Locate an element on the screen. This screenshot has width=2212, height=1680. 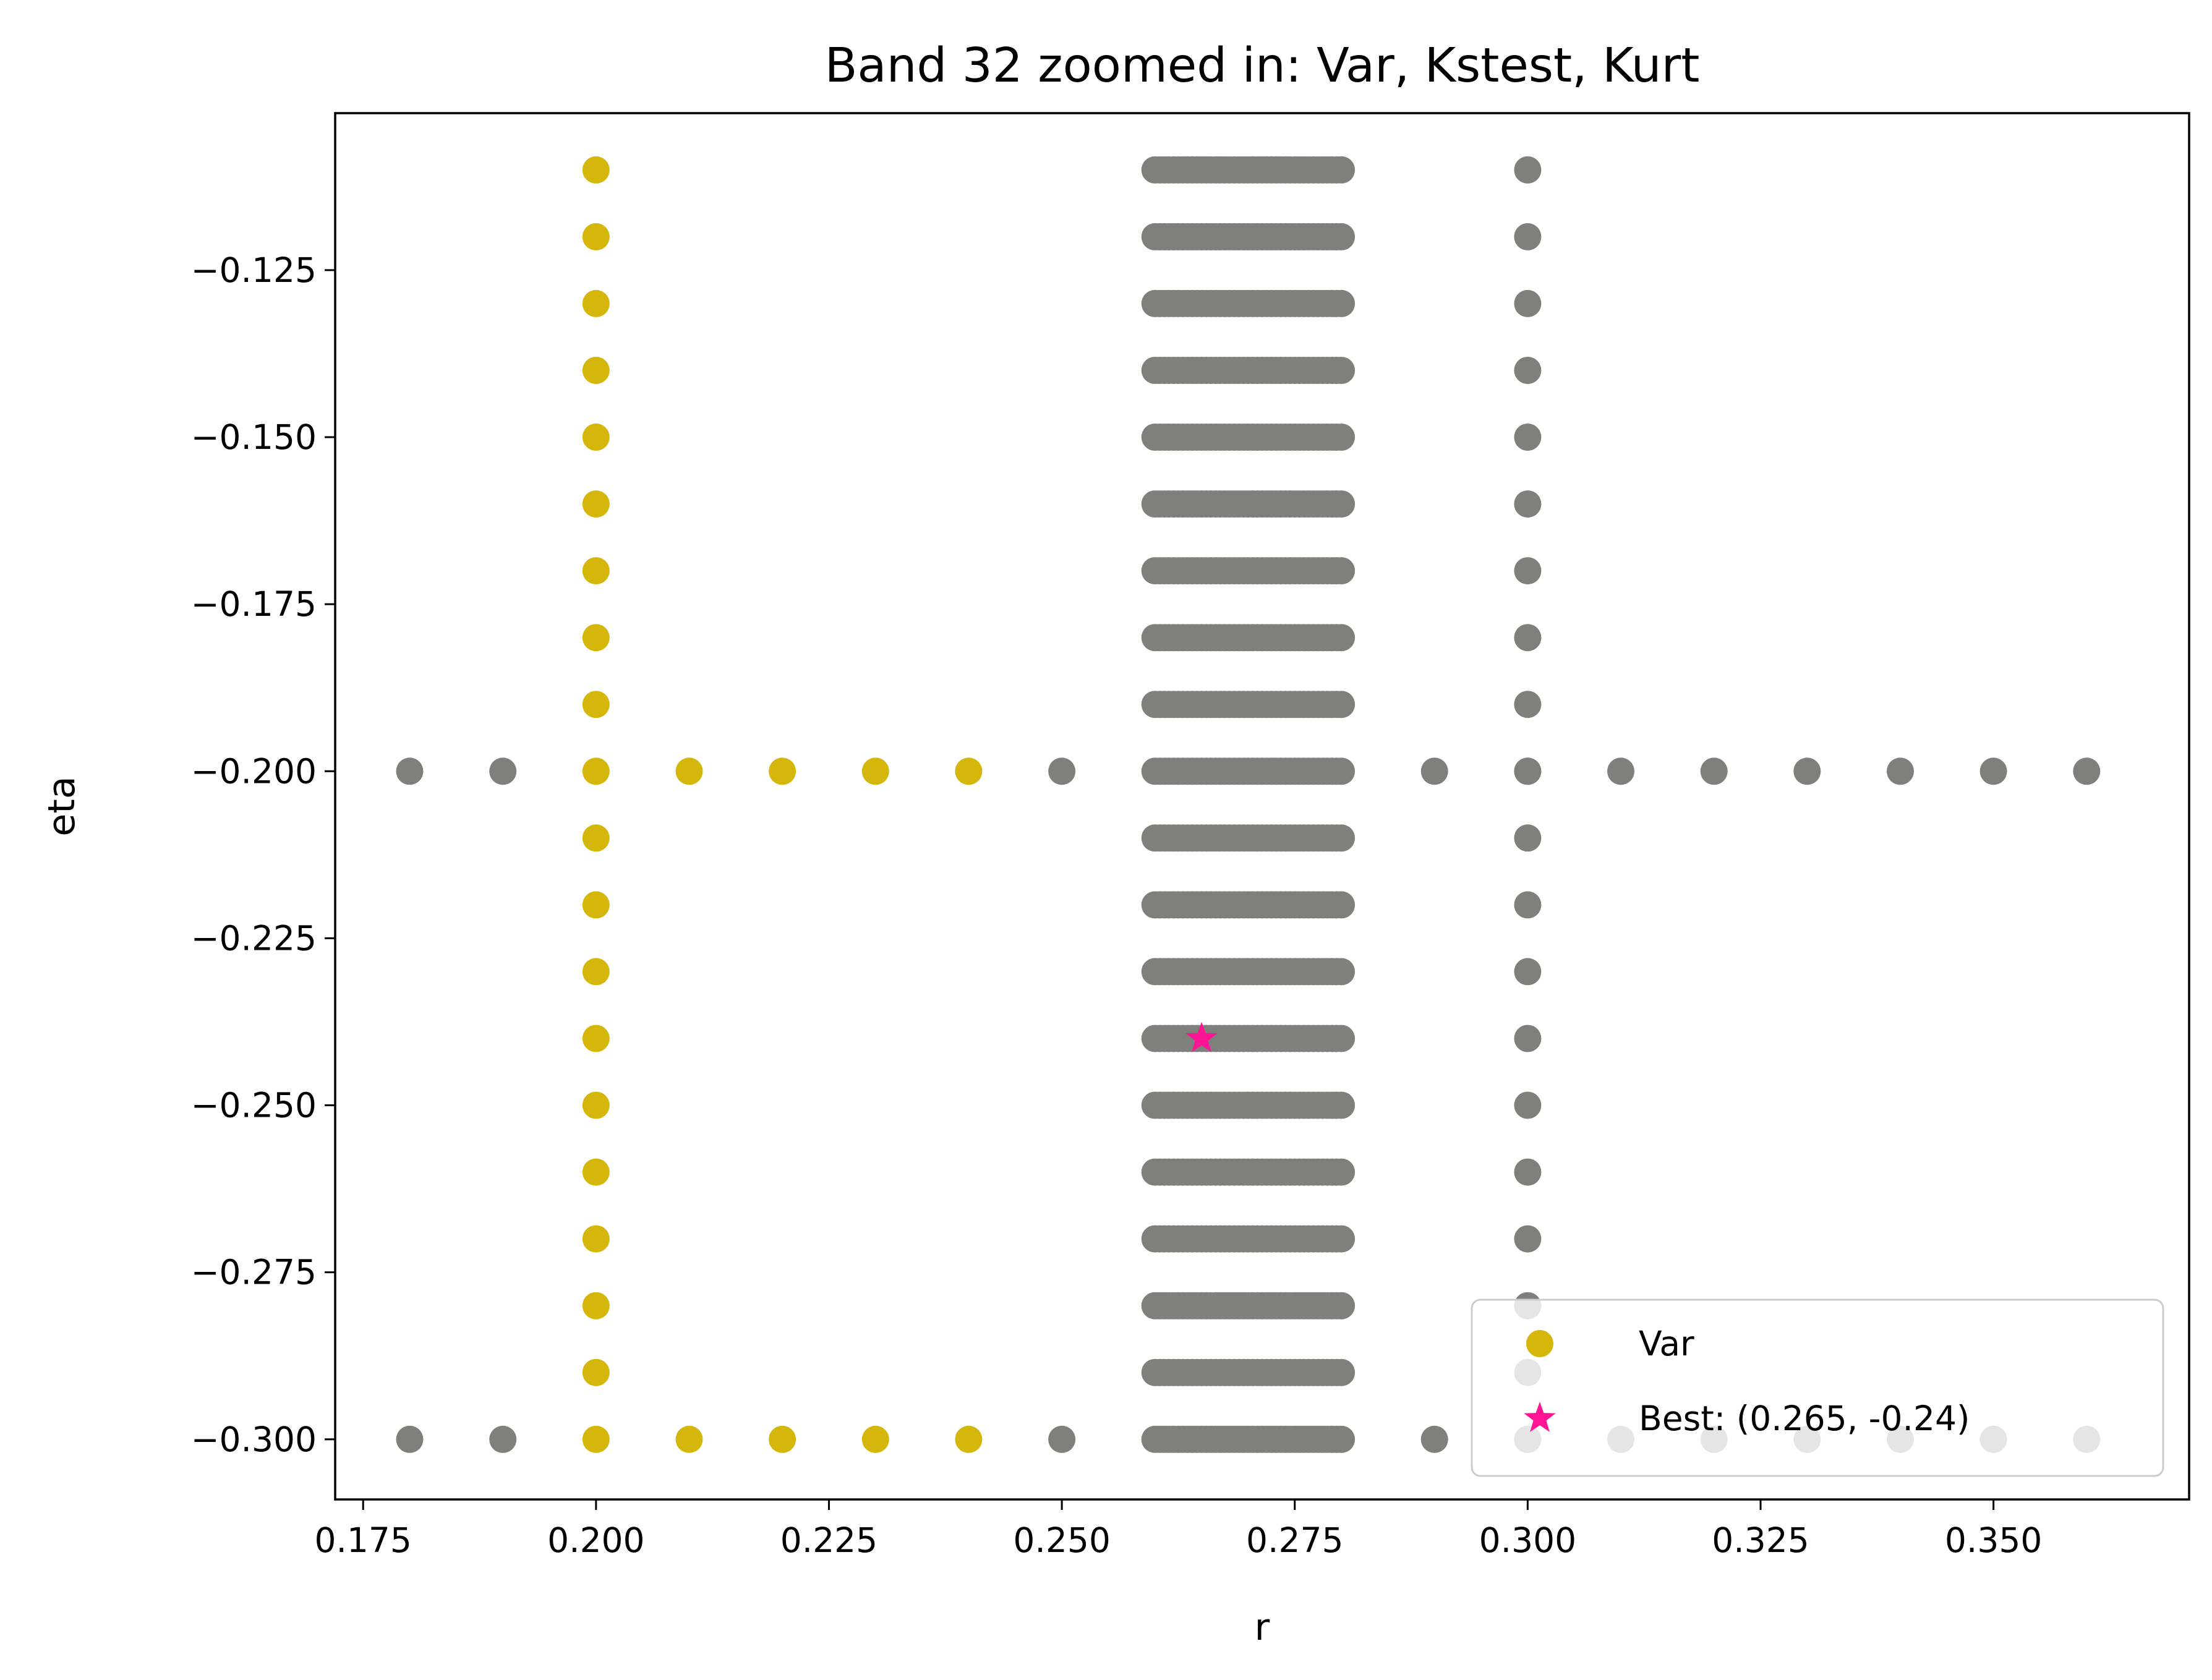
x-tick-label: 0.300 is located at coordinates (1527, 1540).